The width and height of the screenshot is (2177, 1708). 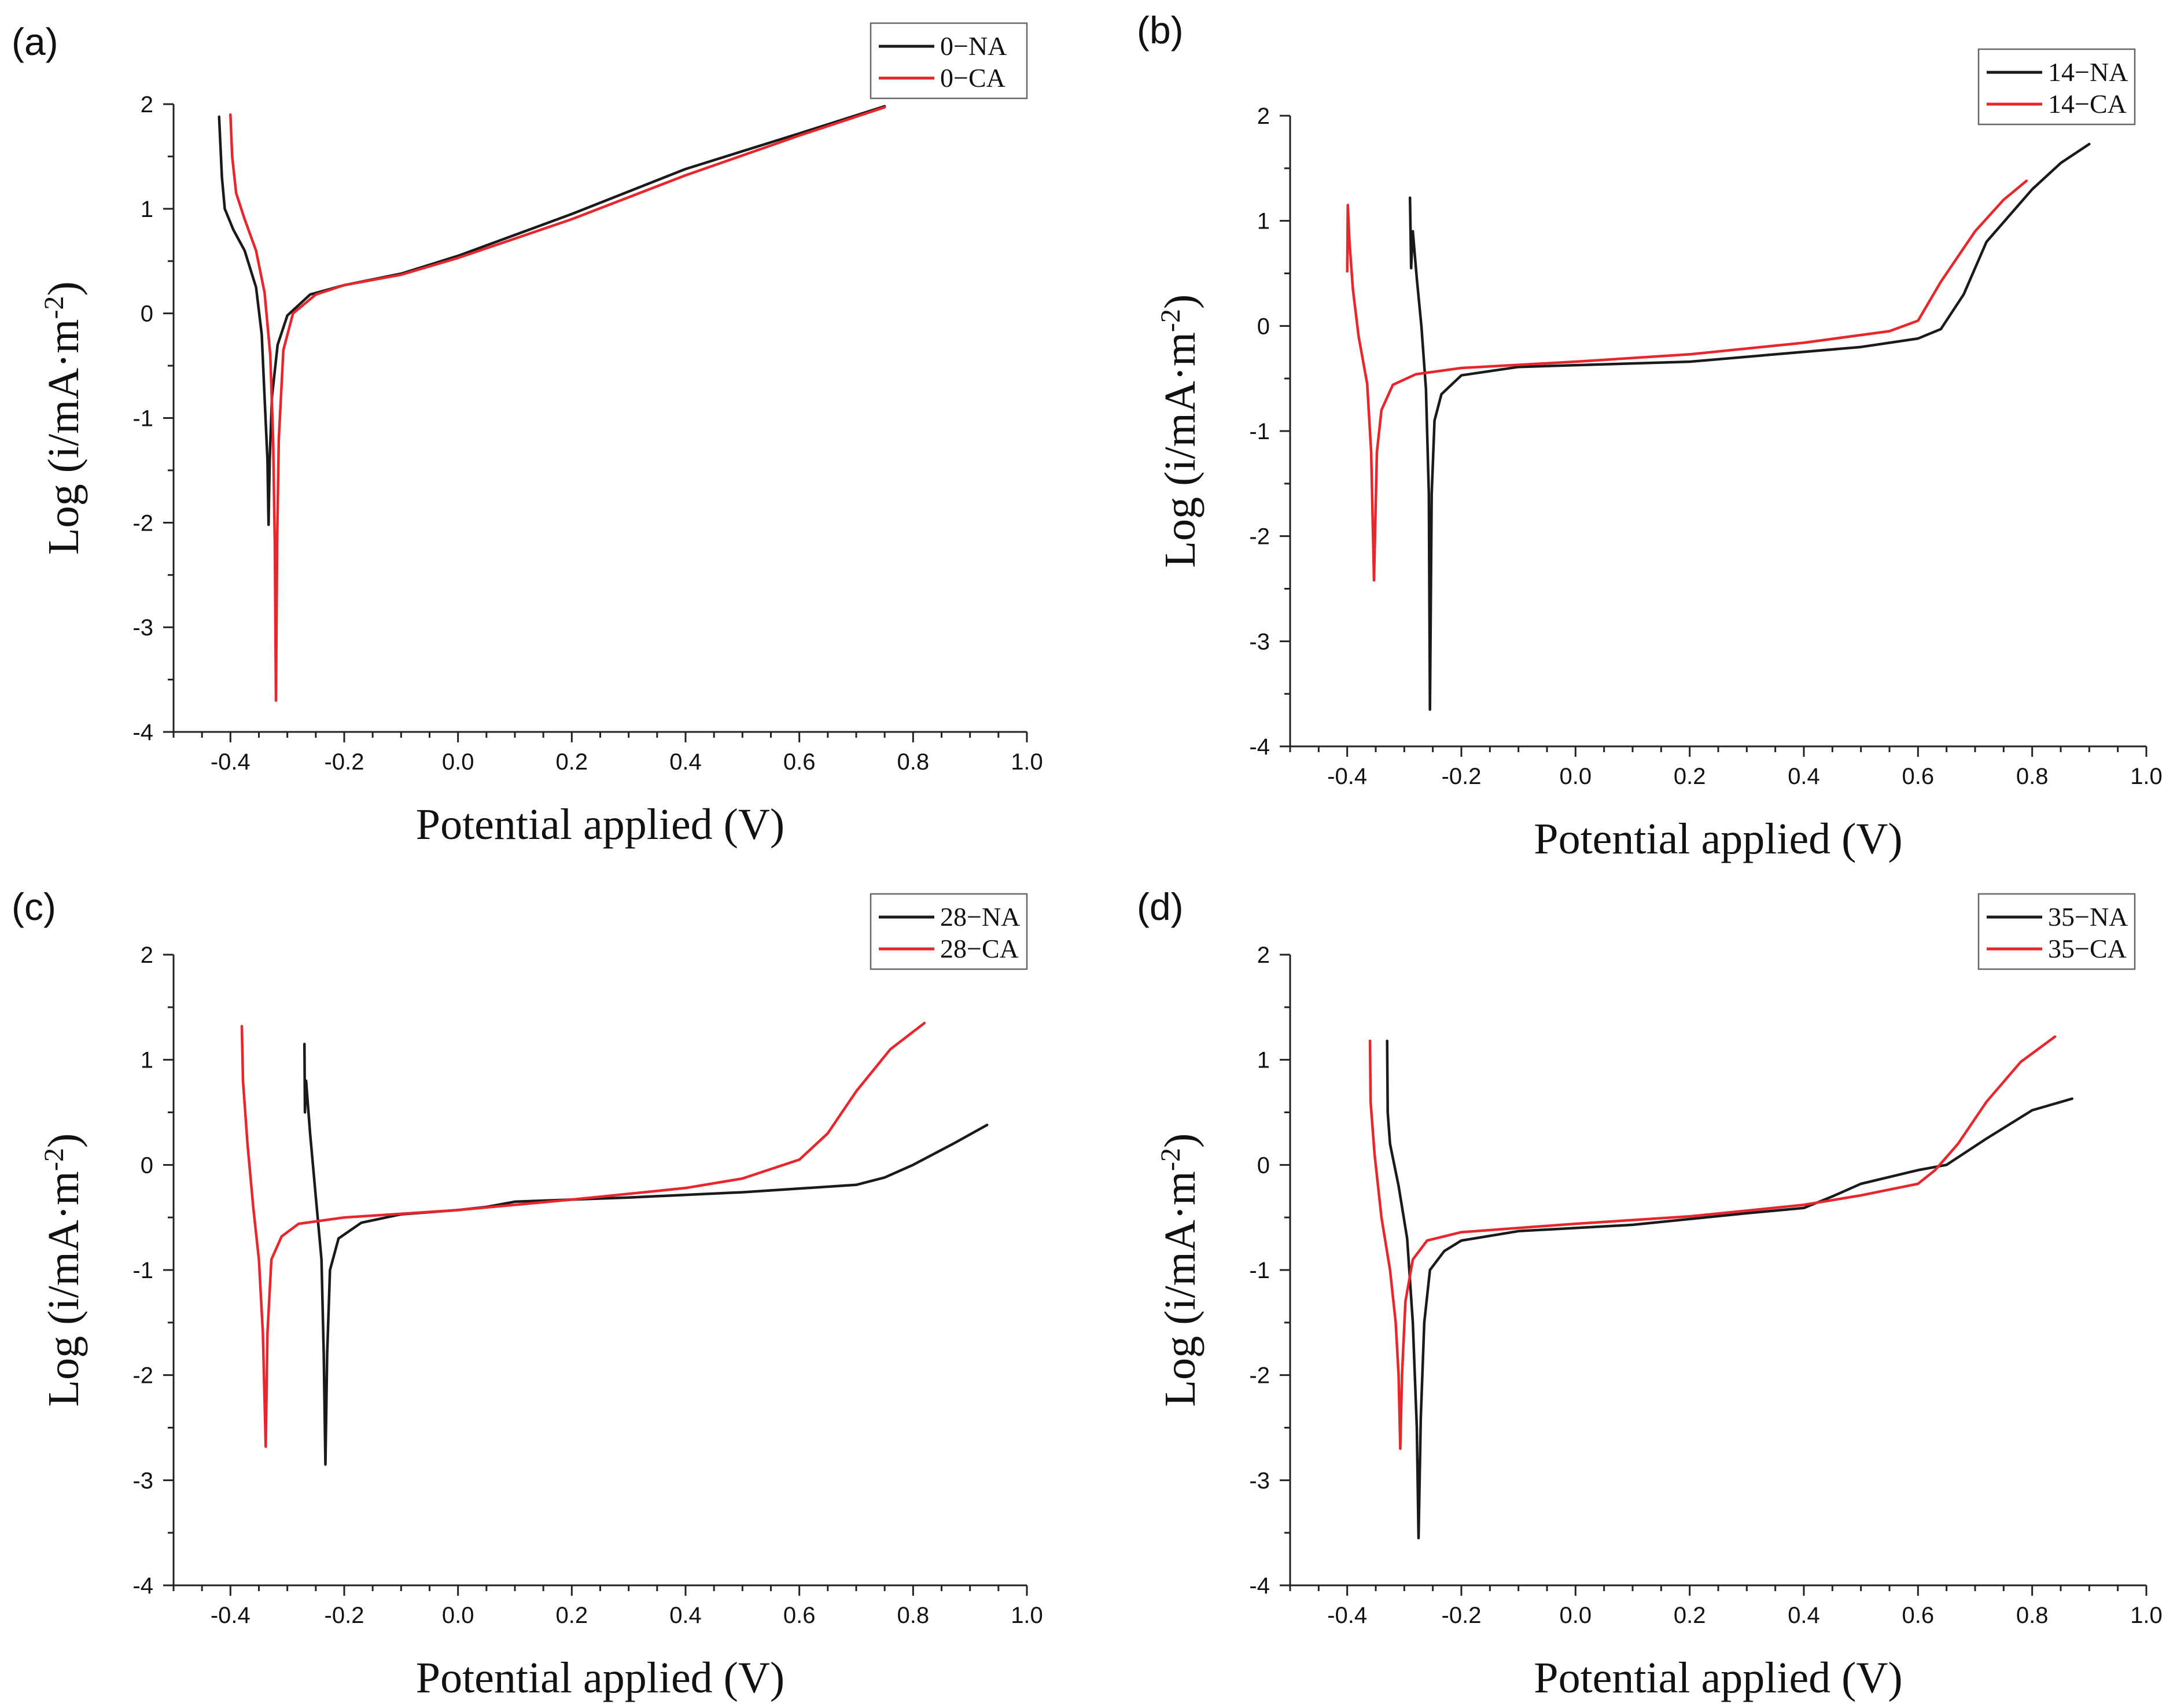 I want to click on panel-label: (b), so click(x=1160, y=30).